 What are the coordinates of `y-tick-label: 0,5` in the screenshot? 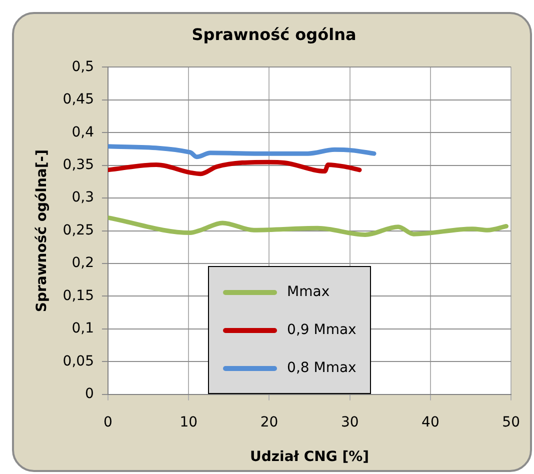 It's located at (83, 66).